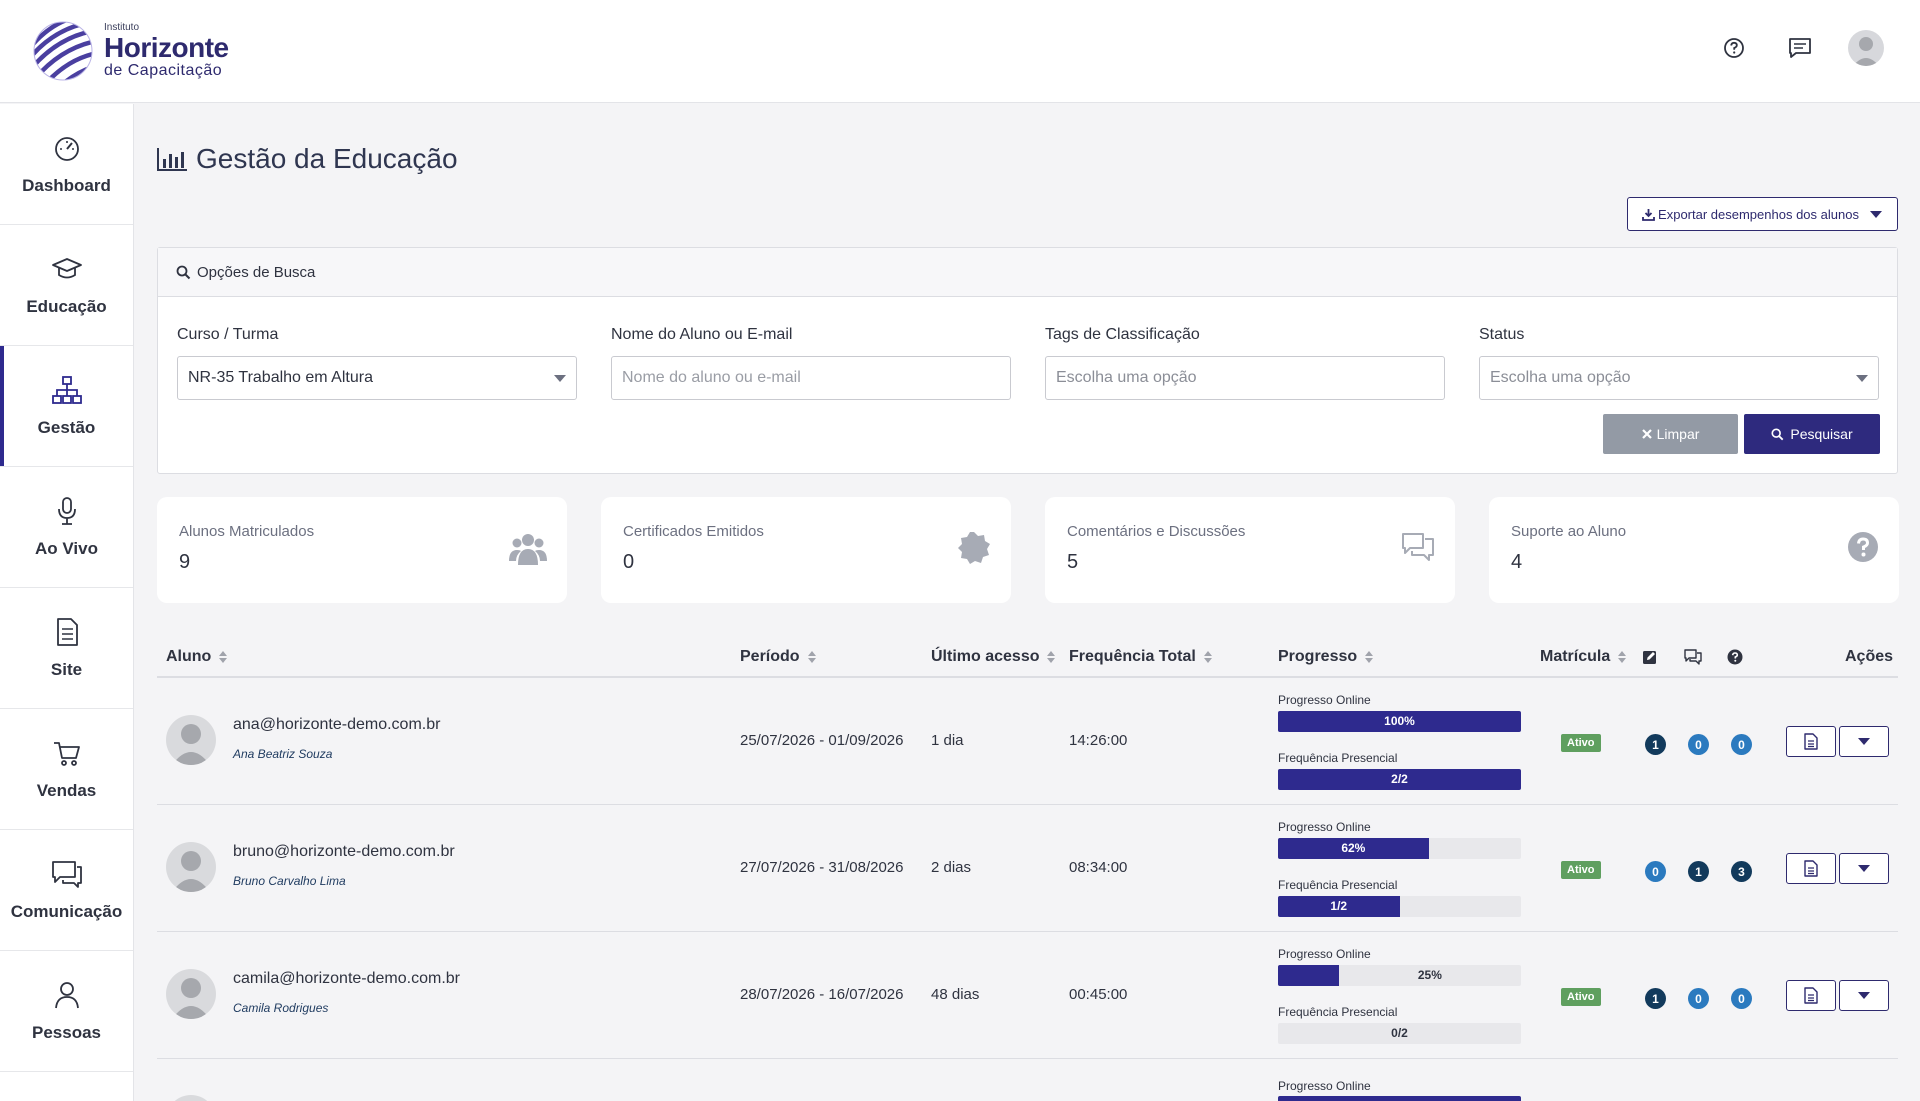 Image resolution: width=1920 pixels, height=1101 pixels. Describe the element at coordinates (955, 994) in the screenshot. I see `last-access: 48 dias` at that location.